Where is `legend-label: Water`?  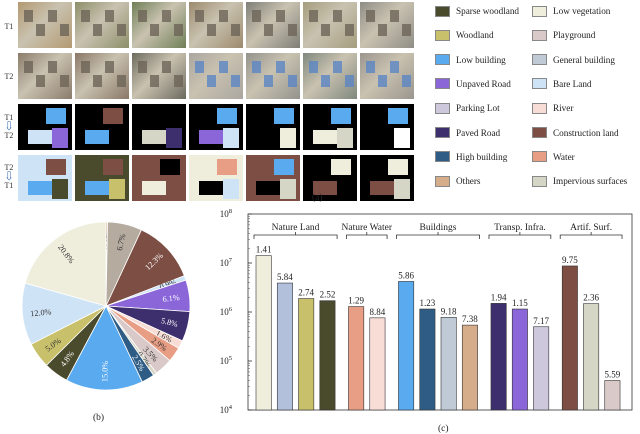
legend-label: Water is located at coordinates (564, 156).